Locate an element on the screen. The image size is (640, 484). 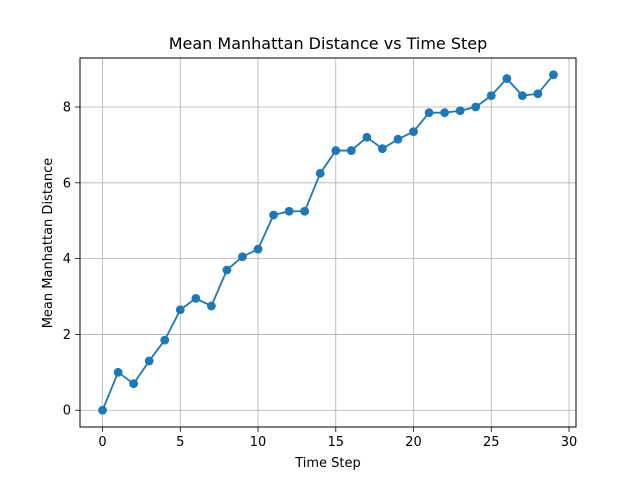
x-tick-label: 30 is located at coordinates (569, 442).